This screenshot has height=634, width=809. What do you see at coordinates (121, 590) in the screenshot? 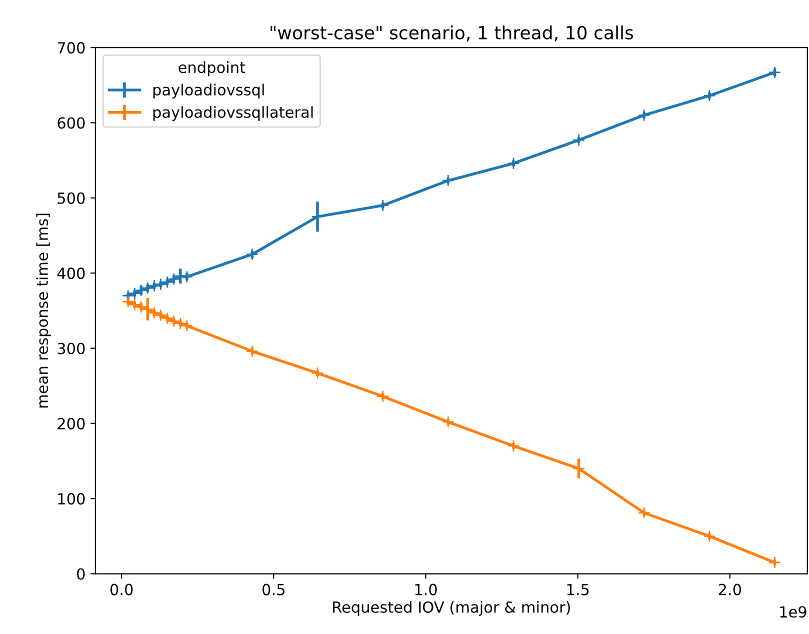
I see `x-tick-label: 0.0` at bounding box center [121, 590].